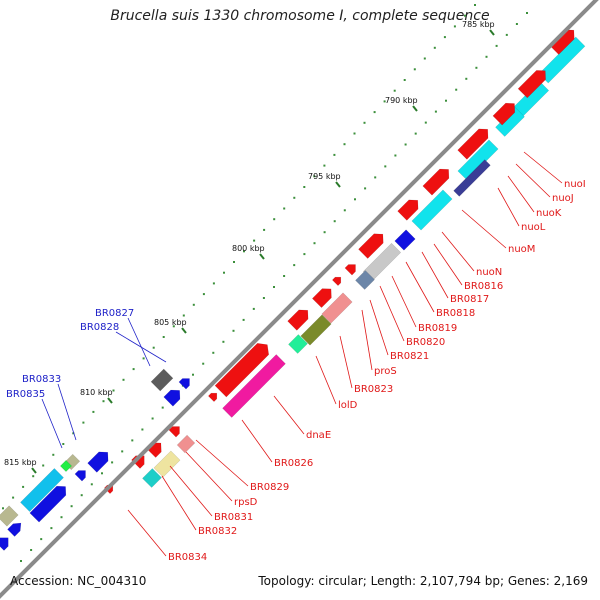 The width and height of the screenshot is (600, 600). Describe the element at coordinates (385, 371) in the screenshot. I see `gene-label-minus: proS` at that location.